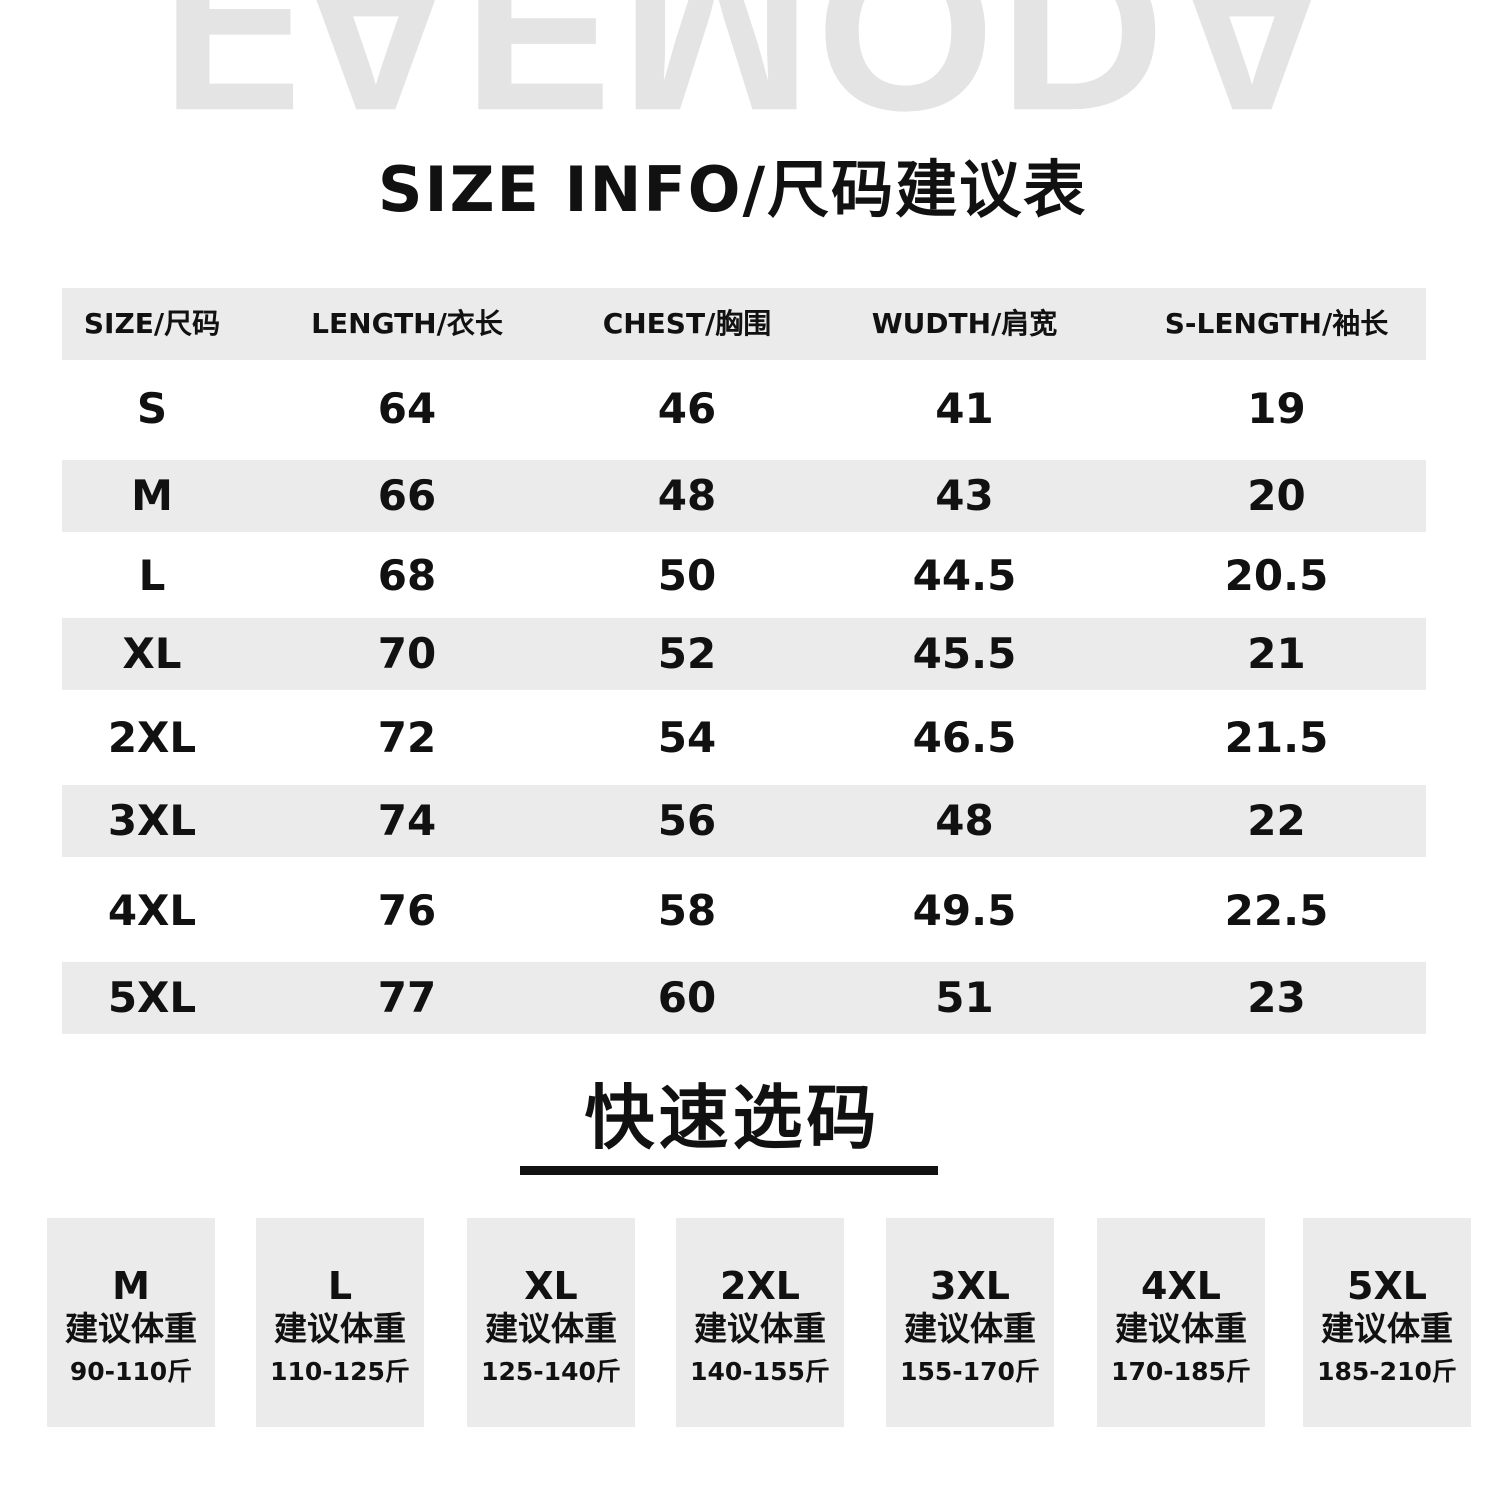  I want to click on table-row: M 66 48 43 20, so click(744, 496).